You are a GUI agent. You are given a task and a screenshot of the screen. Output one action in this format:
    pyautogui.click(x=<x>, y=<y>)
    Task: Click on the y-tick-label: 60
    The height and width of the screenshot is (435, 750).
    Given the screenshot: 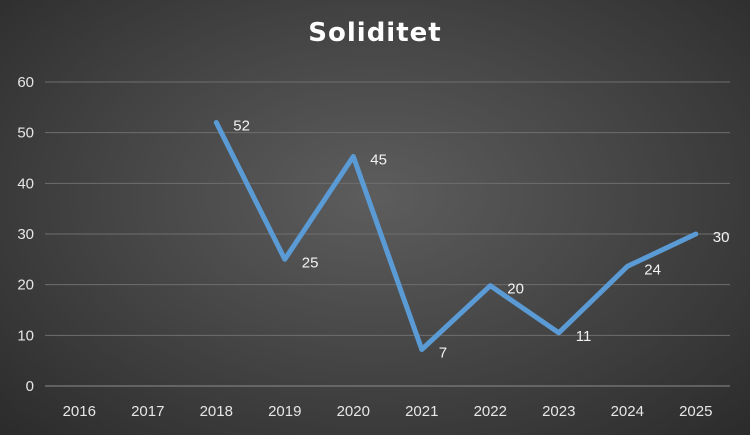 What is the action you would take?
    pyautogui.click(x=25, y=82)
    